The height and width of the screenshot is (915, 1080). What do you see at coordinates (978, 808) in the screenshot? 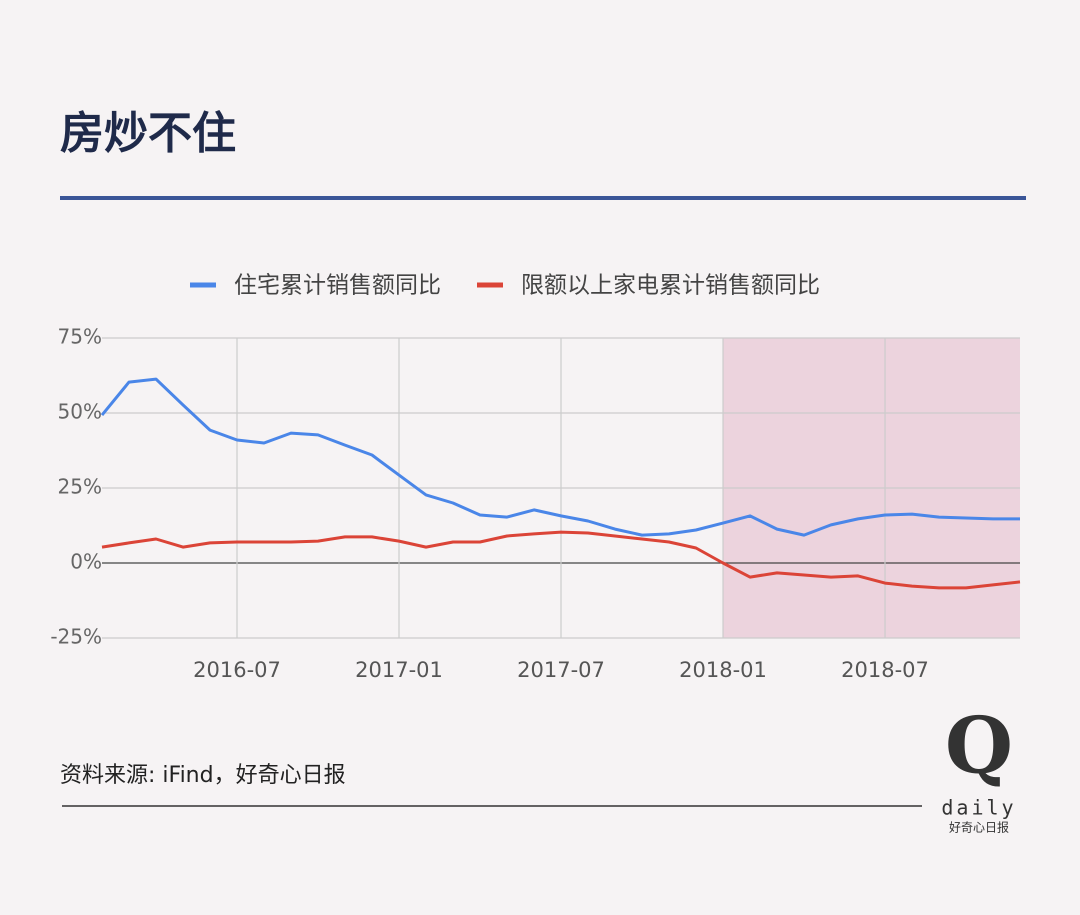
I see `logo-word: daily` at bounding box center [978, 808].